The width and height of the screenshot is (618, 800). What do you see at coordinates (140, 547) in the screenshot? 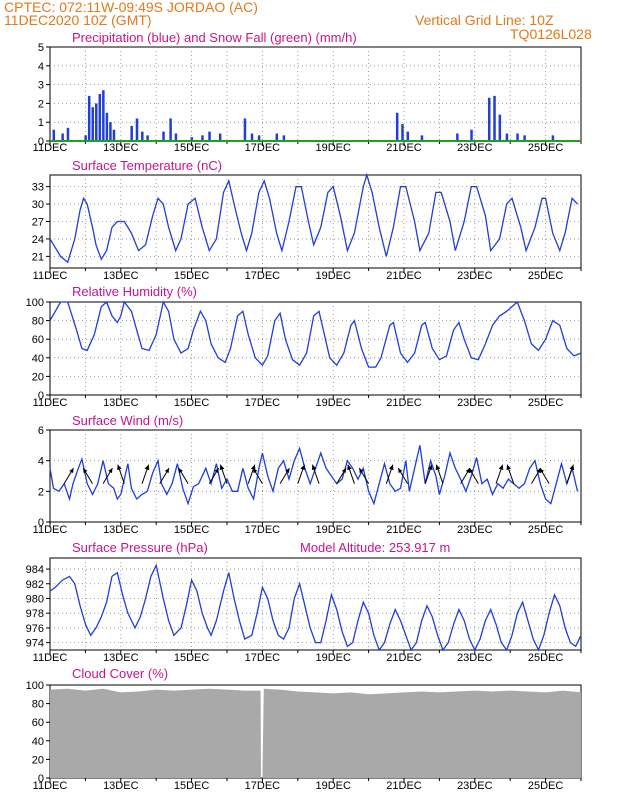
I see `panel-title: Surface Pressure (hPa)` at bounding box center [140, 547].